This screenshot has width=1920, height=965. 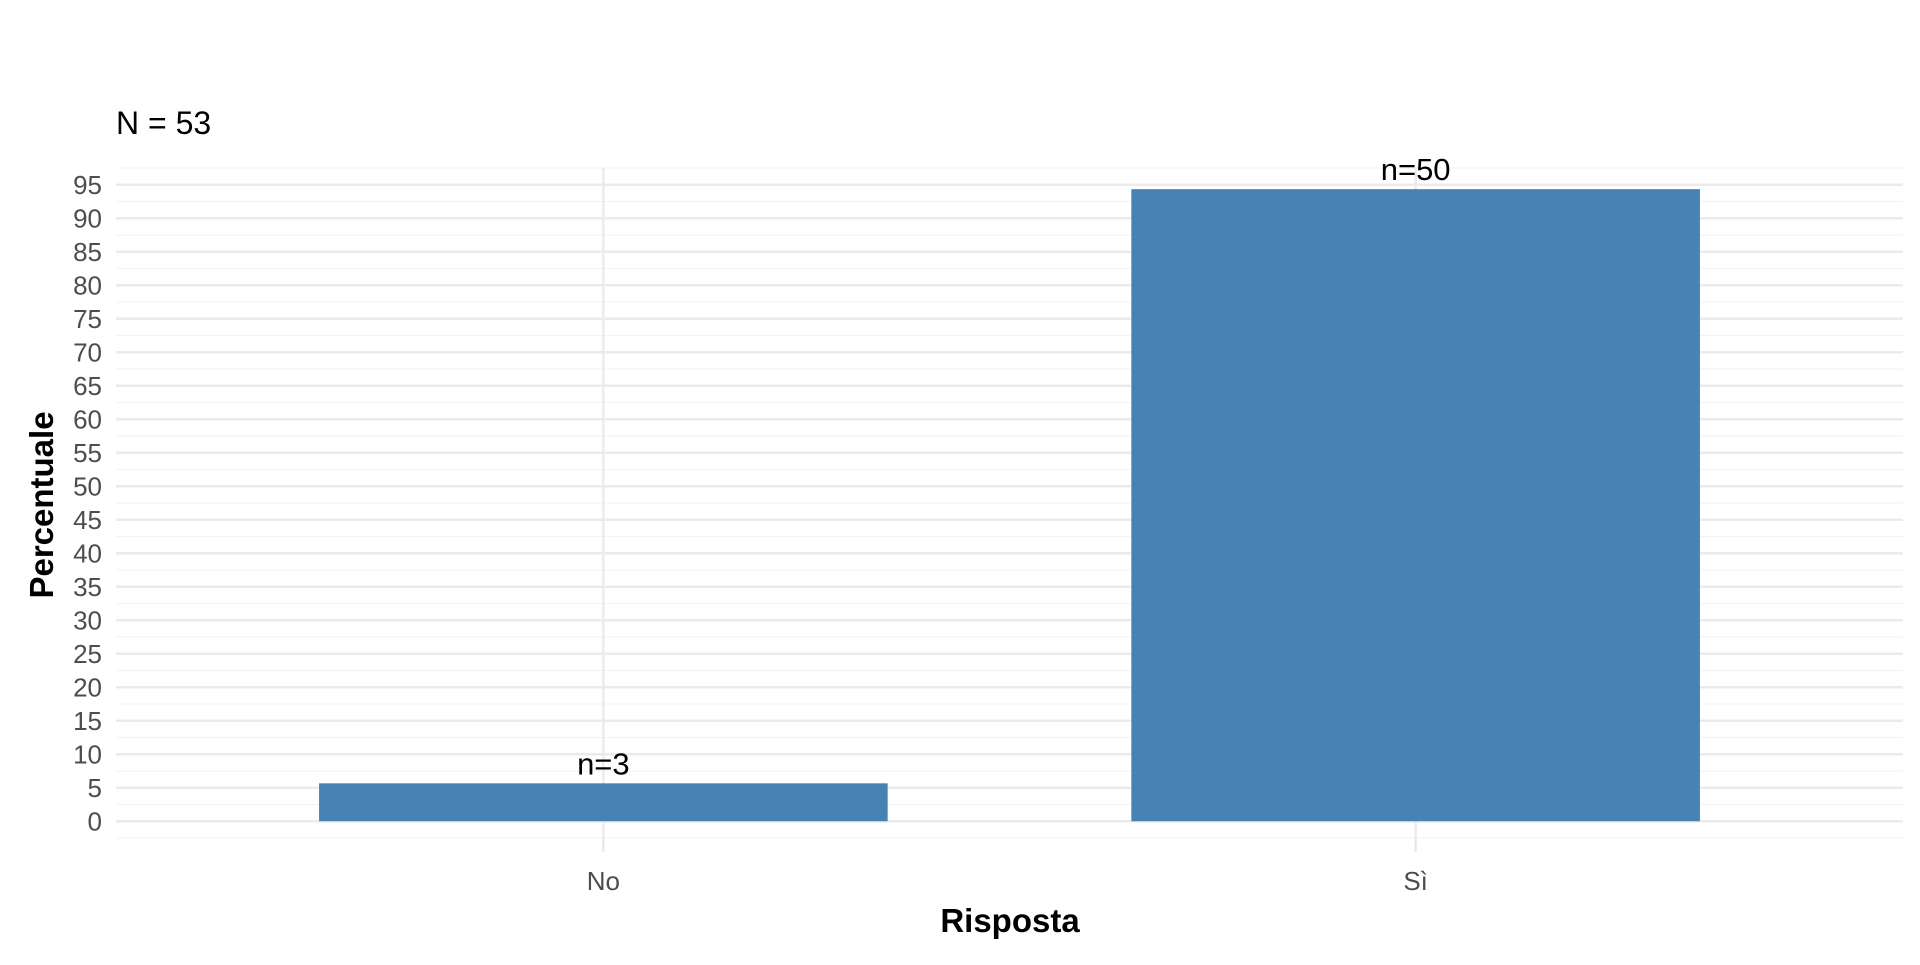 I want to click on x-tick-label: No, so click(x=603, y=881).